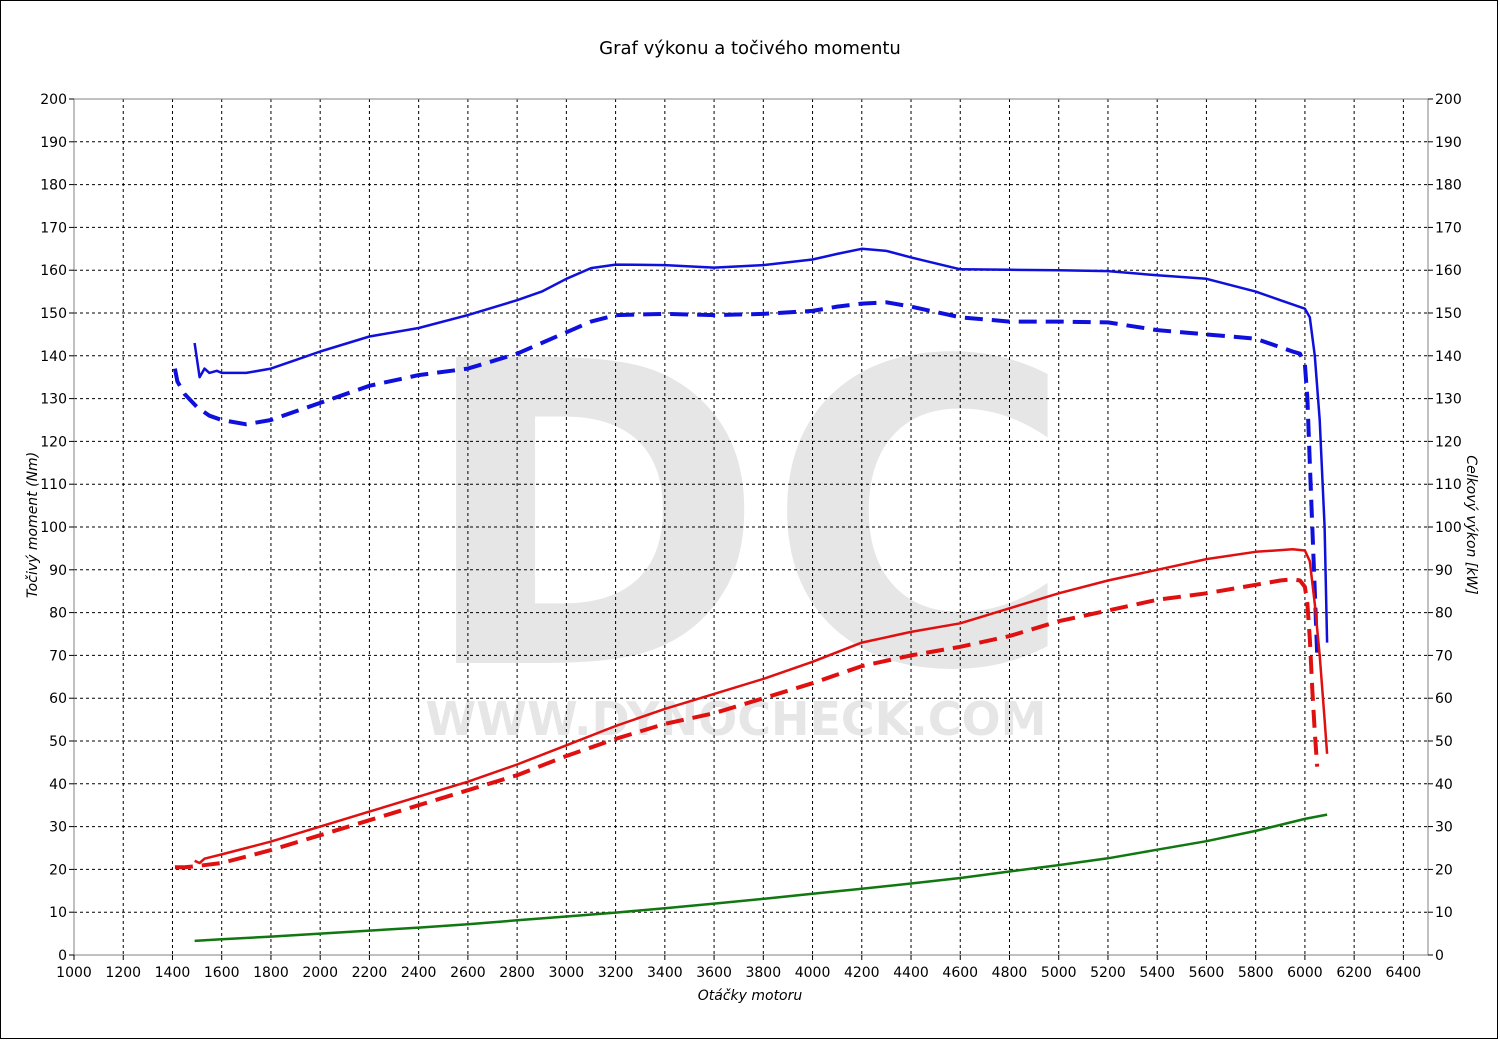 The width and height of the screenshot is (1500, 1044). Describe the element at coordinates (1108, 973) in the screenshot. I see `x-tick-label: 5200` at that location.